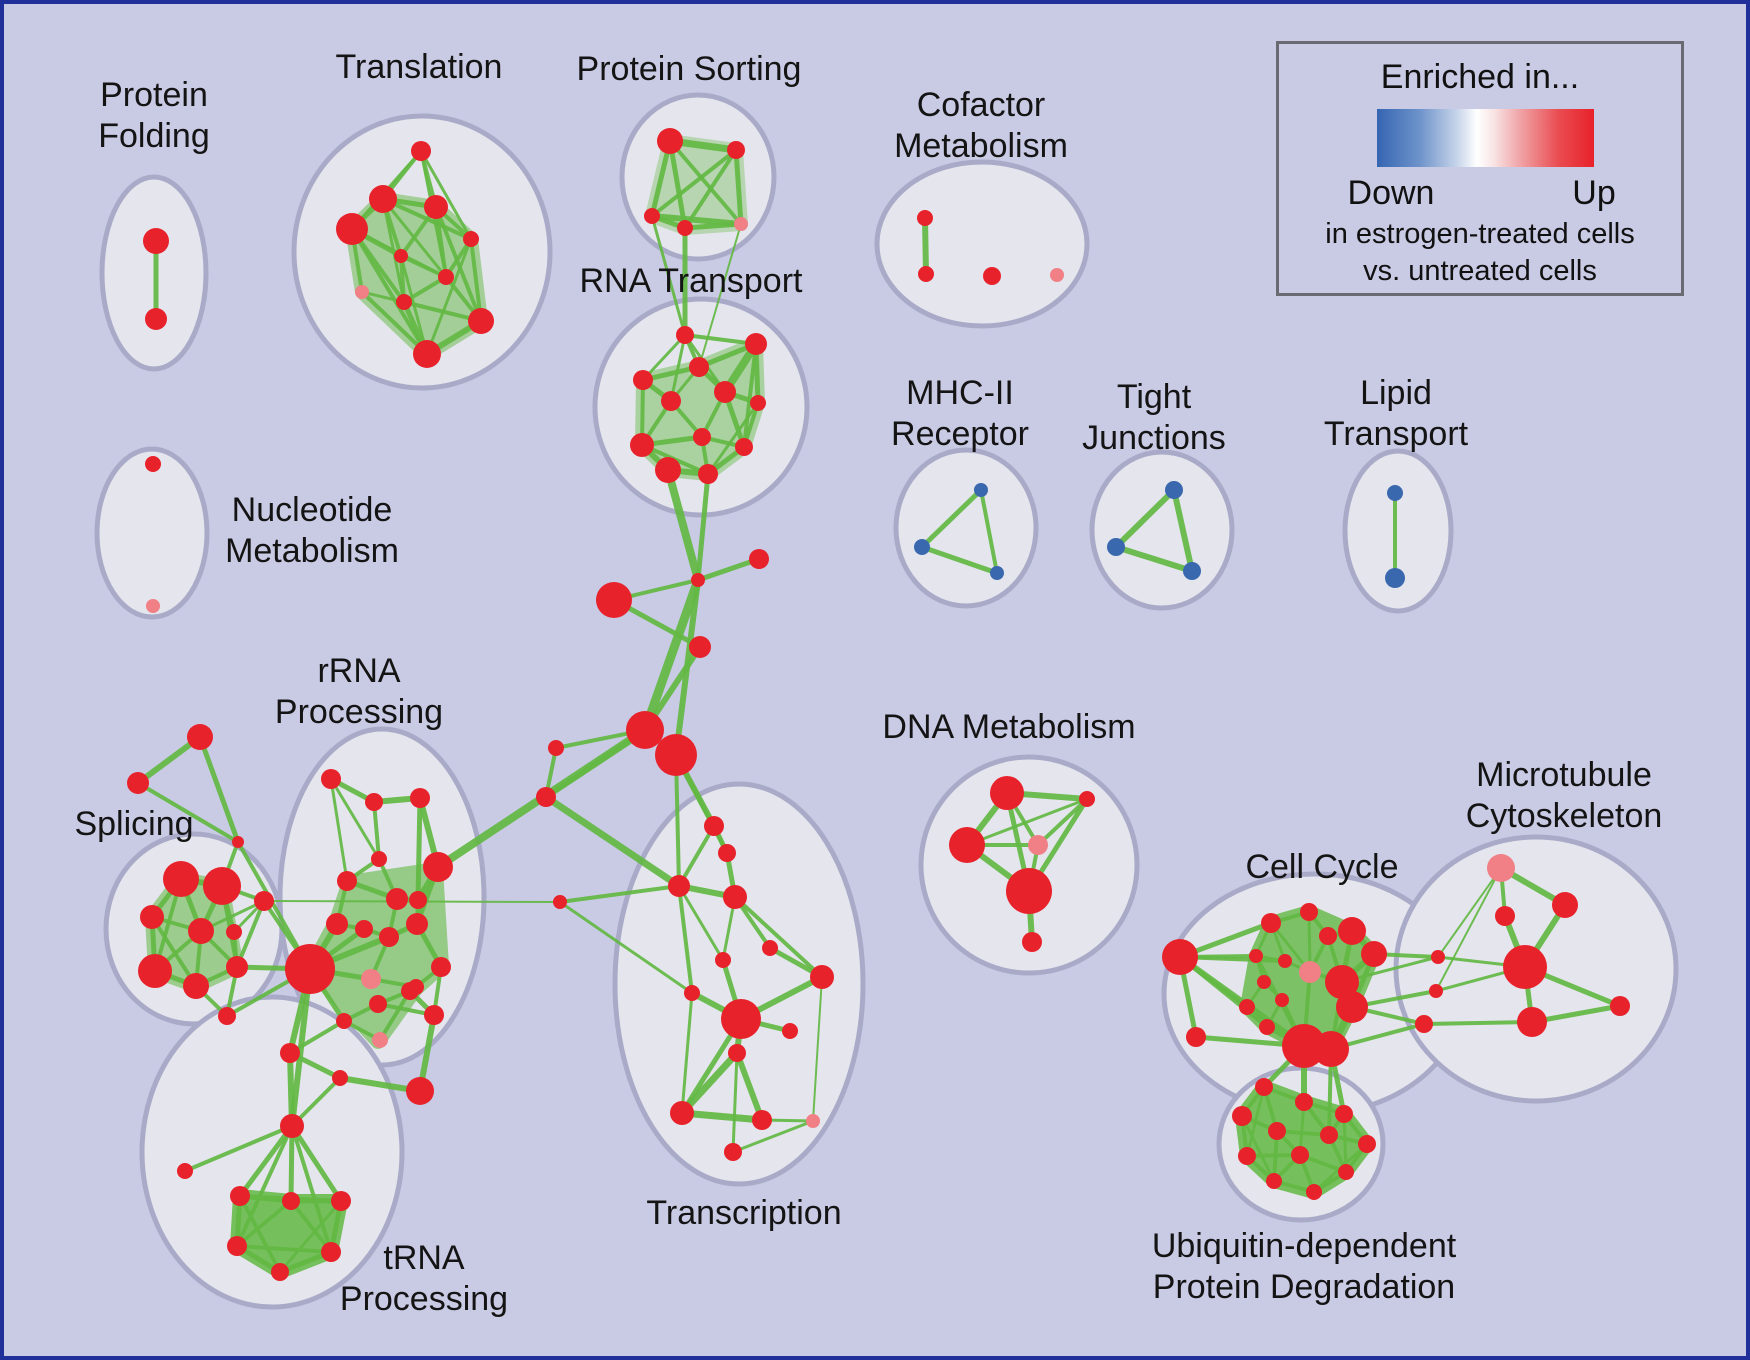 The height and width of the screenshot is (1360, 1750). Describe the element at coordinates (1485, 138) in the screenshot. I see `legend-gradient-bar` at that location.